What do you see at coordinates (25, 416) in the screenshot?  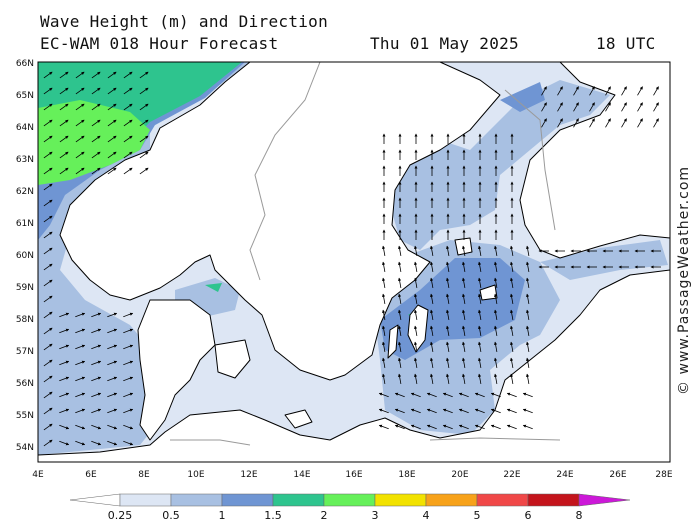 I see `lat-tick-55n: 55N` at bounding box center [25, 416].